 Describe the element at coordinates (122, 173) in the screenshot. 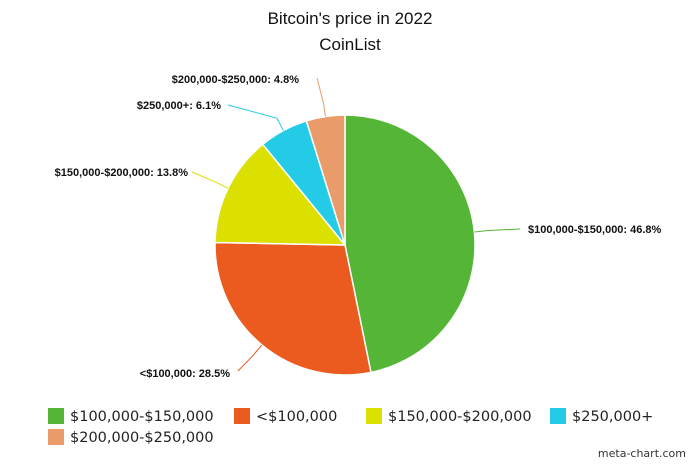

I see `slice-label-2: $150,000-$200,000: 13.8%` at that location.